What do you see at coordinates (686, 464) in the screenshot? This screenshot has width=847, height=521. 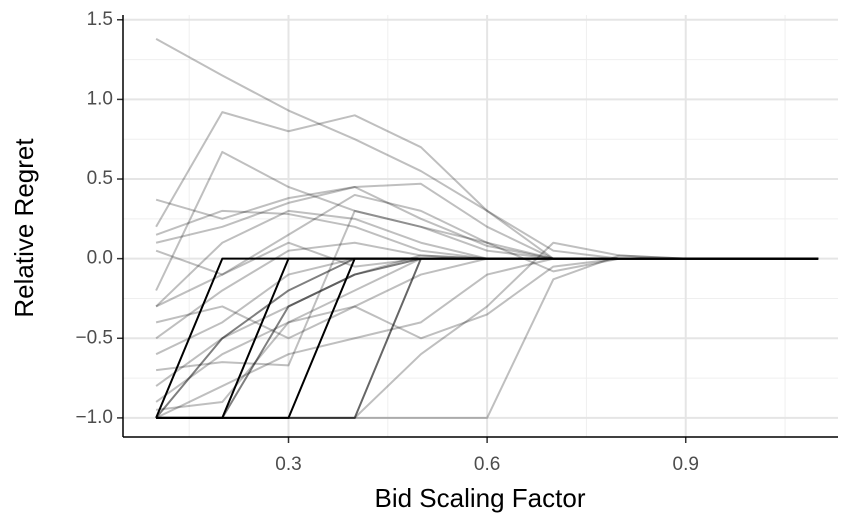 I see `x-tick-label: 0.9` at bounding box center [686, 464].